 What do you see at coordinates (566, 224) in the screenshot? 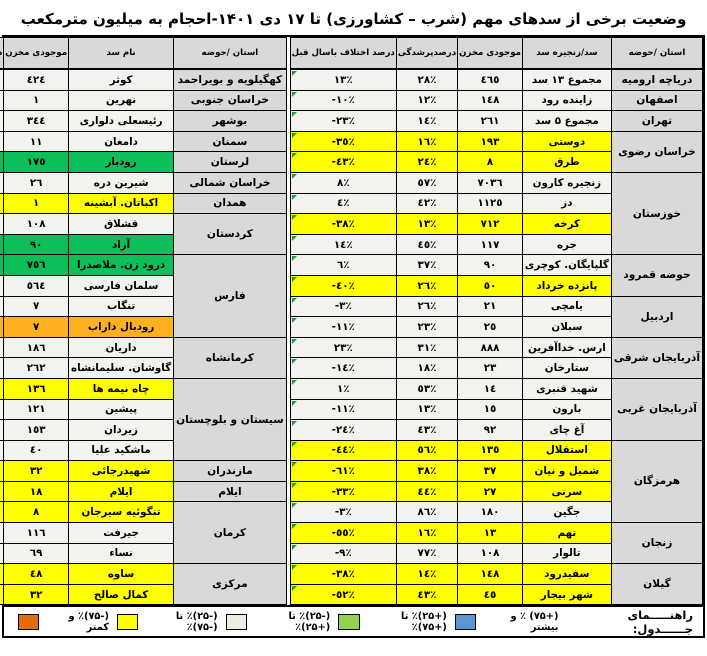
I see `name-cell: کرخه` at bounding box center [566, 224].